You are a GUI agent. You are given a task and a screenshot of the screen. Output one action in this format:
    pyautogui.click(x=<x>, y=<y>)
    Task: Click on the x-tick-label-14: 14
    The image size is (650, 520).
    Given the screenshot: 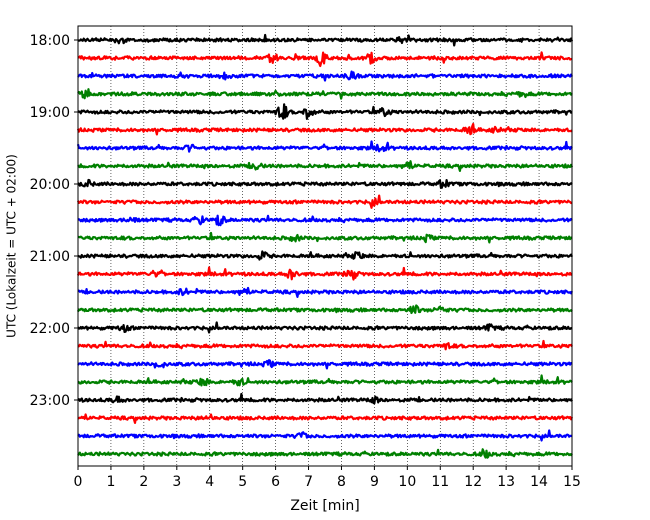 What is the action you would take?
    pyautogui.click(x=539, y=482)
    